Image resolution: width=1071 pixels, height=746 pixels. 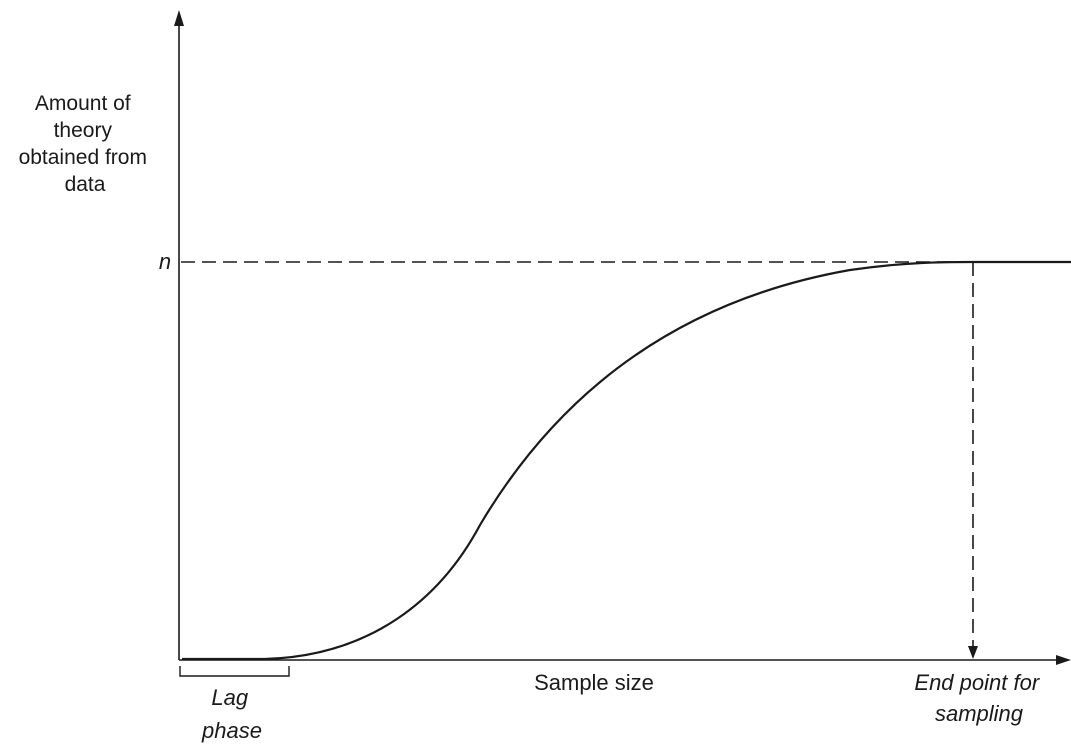 What do you see at coordinates (234, 671) in the screenshot?
I see `lag-phase-bracket` at bounding box center [234, 671].